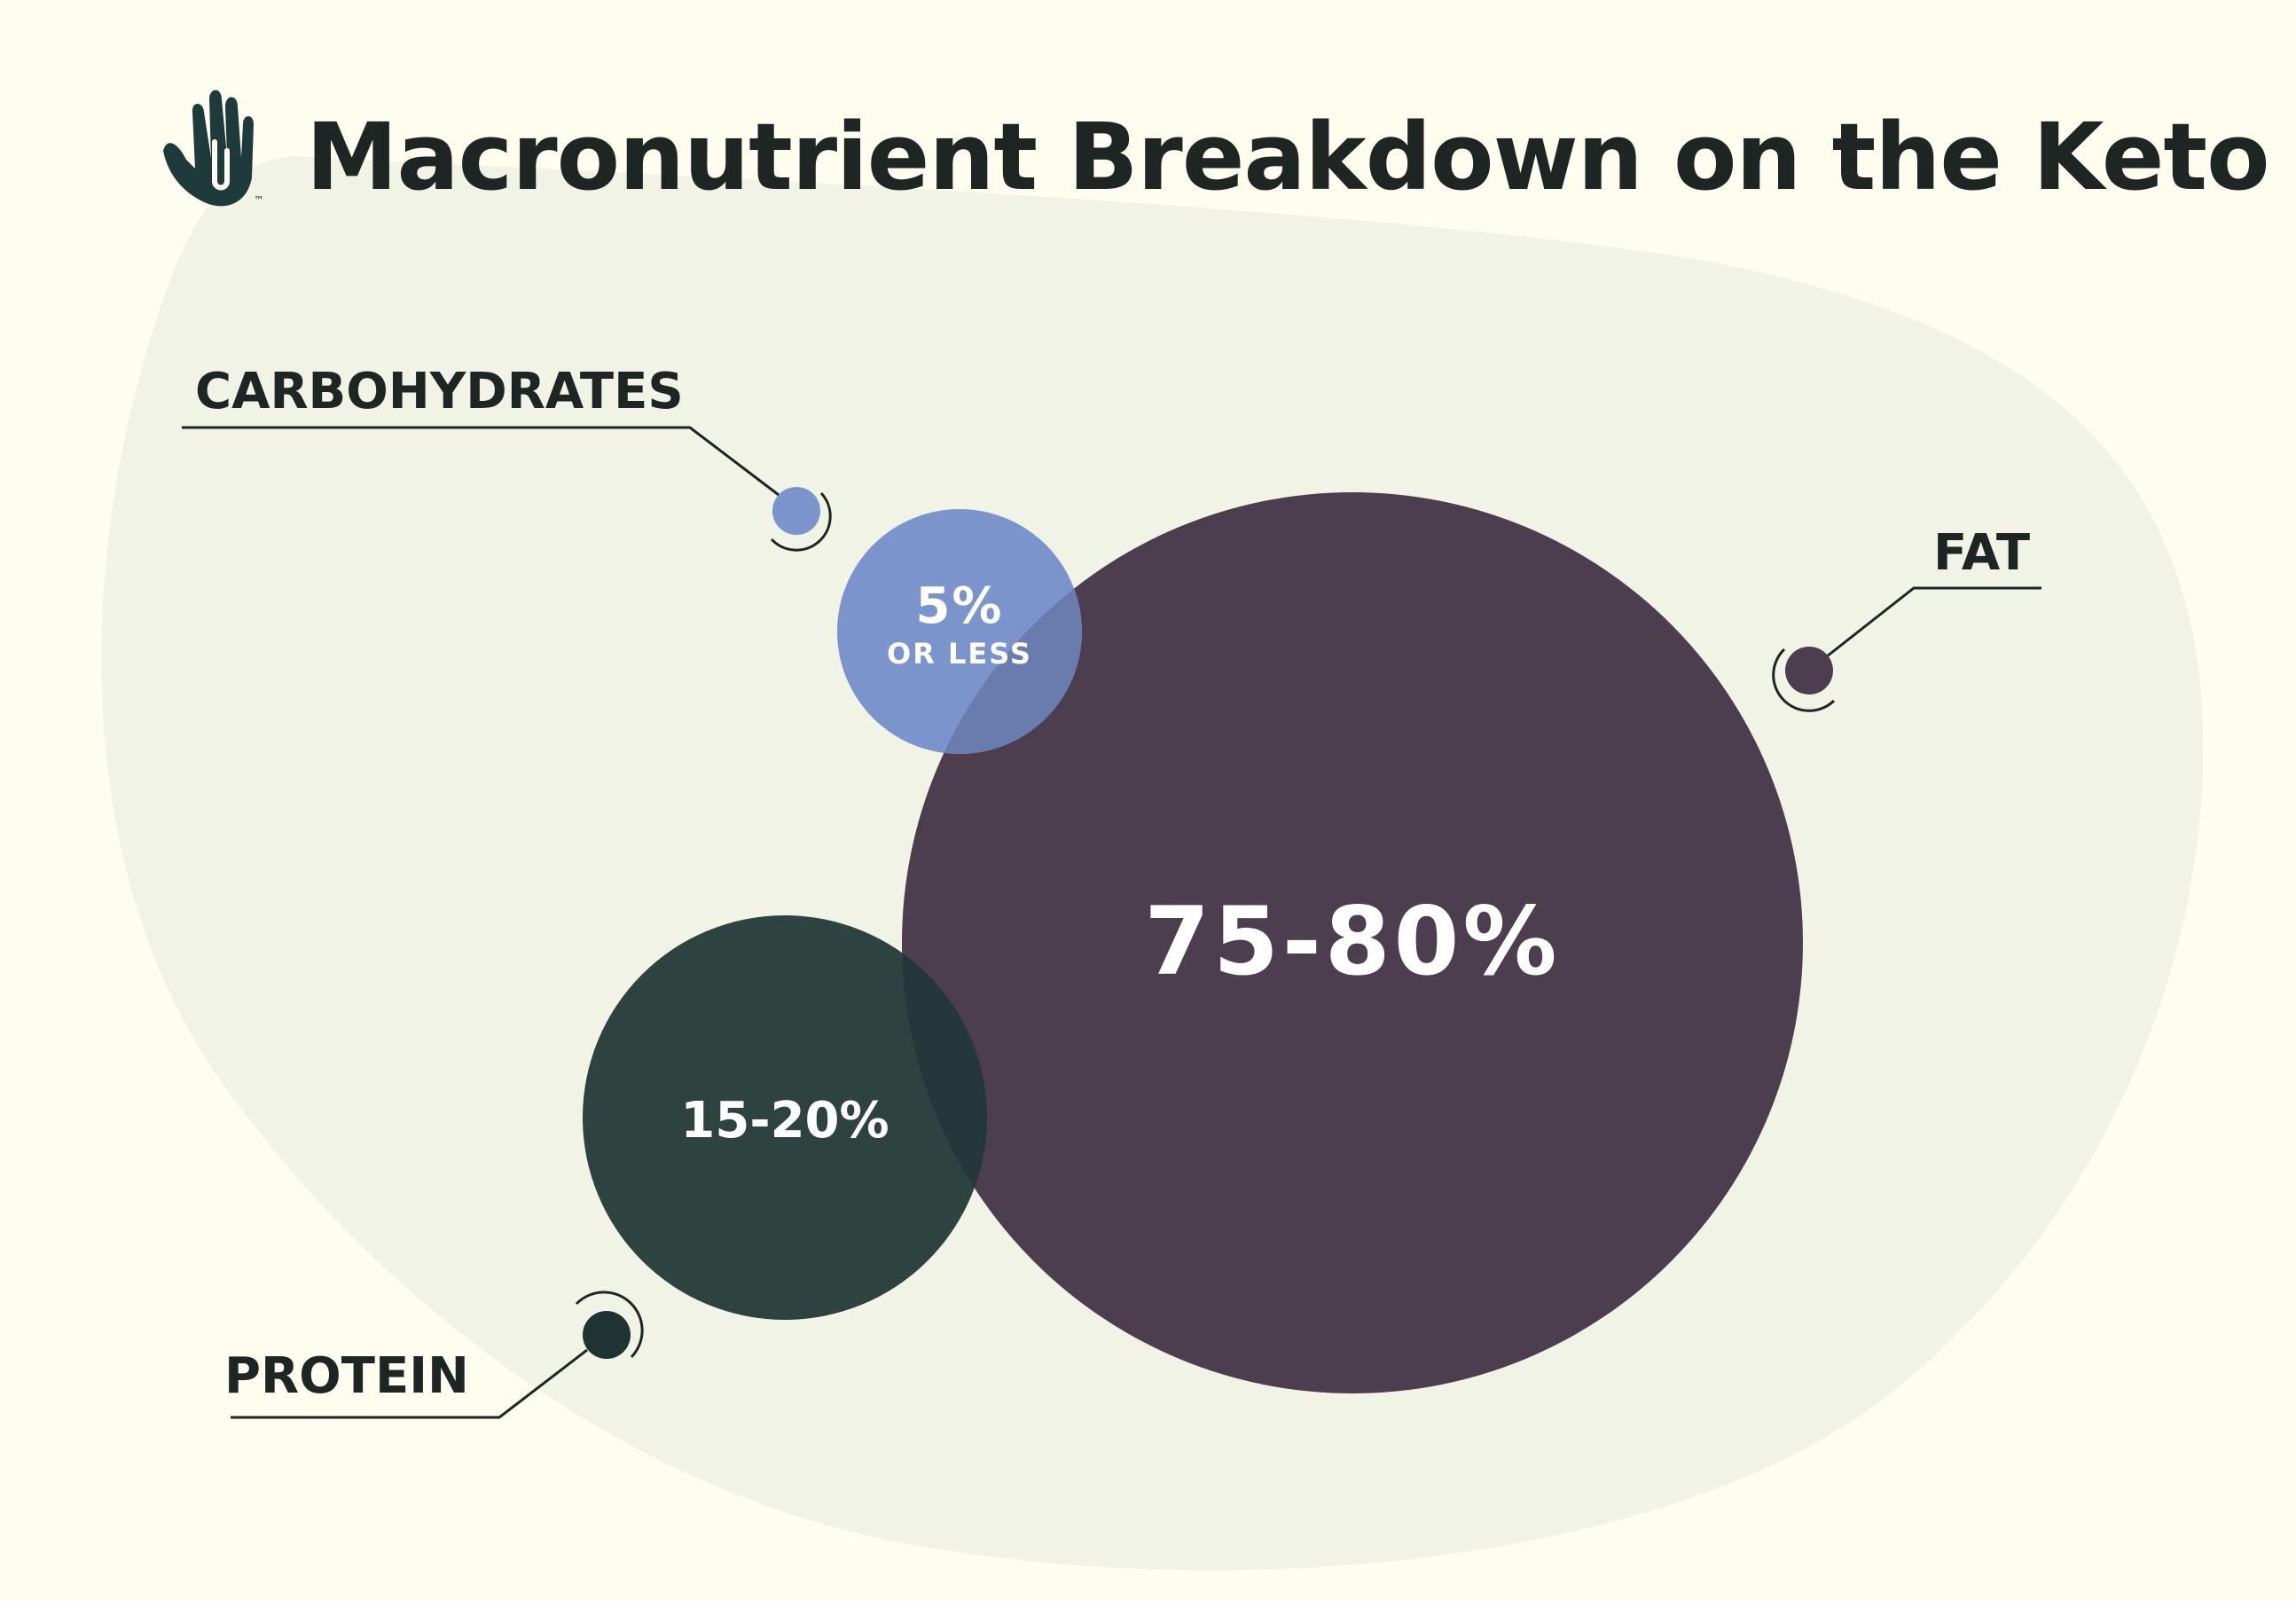 This screenshot has width=2296, height=1601. Describe the element at coordinates (439, 391) in the screenshot. I see `carbohydrates-callout-label: CARBOHYDRATES` at that location.